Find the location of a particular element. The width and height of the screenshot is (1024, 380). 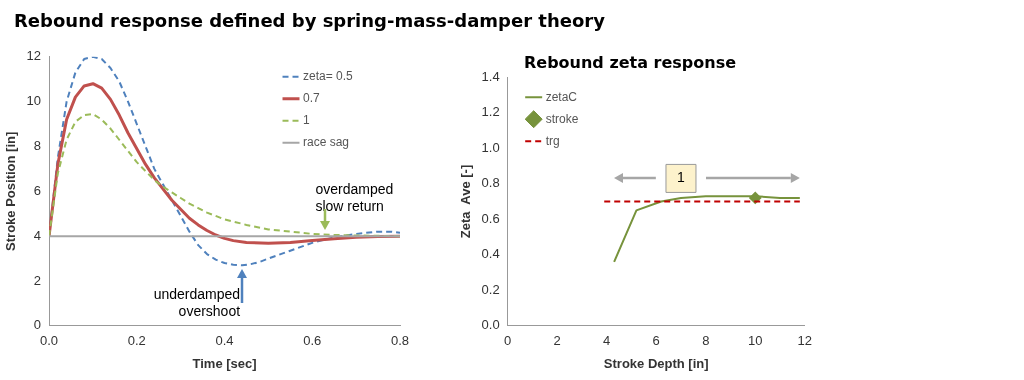

legend-label: trg is located at coordinates (552, 140).